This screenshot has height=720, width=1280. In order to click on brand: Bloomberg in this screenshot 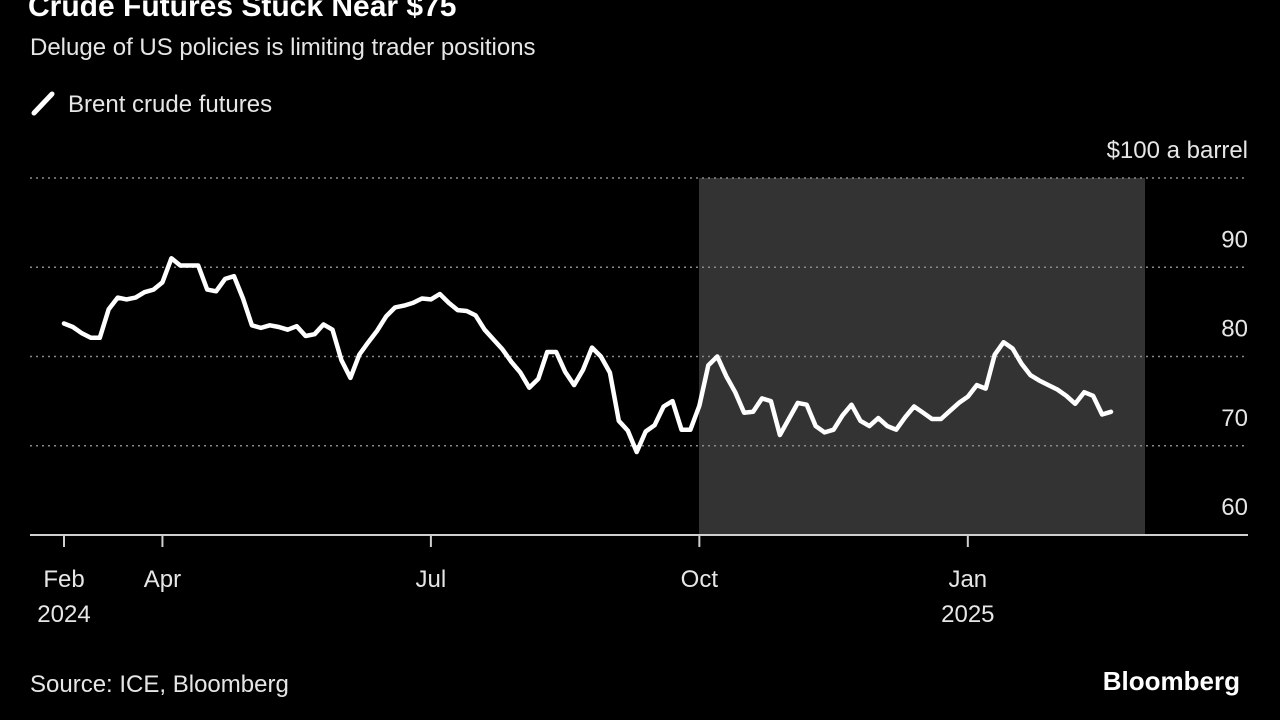, I will do `click(1171, 681)`.